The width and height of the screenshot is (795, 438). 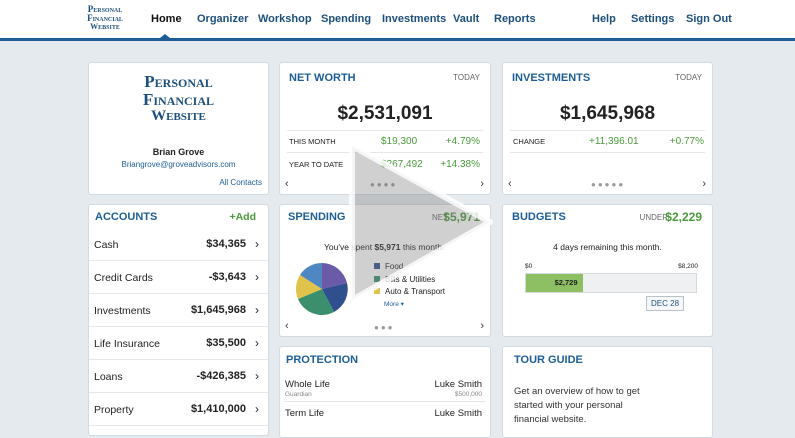 What do you see at coordinates (688, 266) in the screenshot?
I see `scale-max: $8,200` at bounding box center [688, 266].